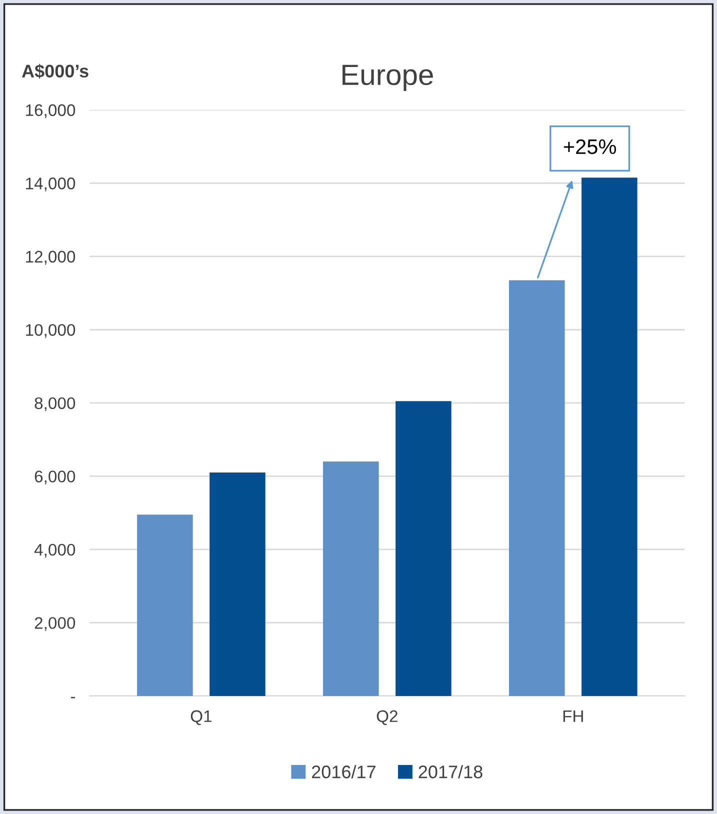  I want to click on annotation: +25%, so click(590, 146).